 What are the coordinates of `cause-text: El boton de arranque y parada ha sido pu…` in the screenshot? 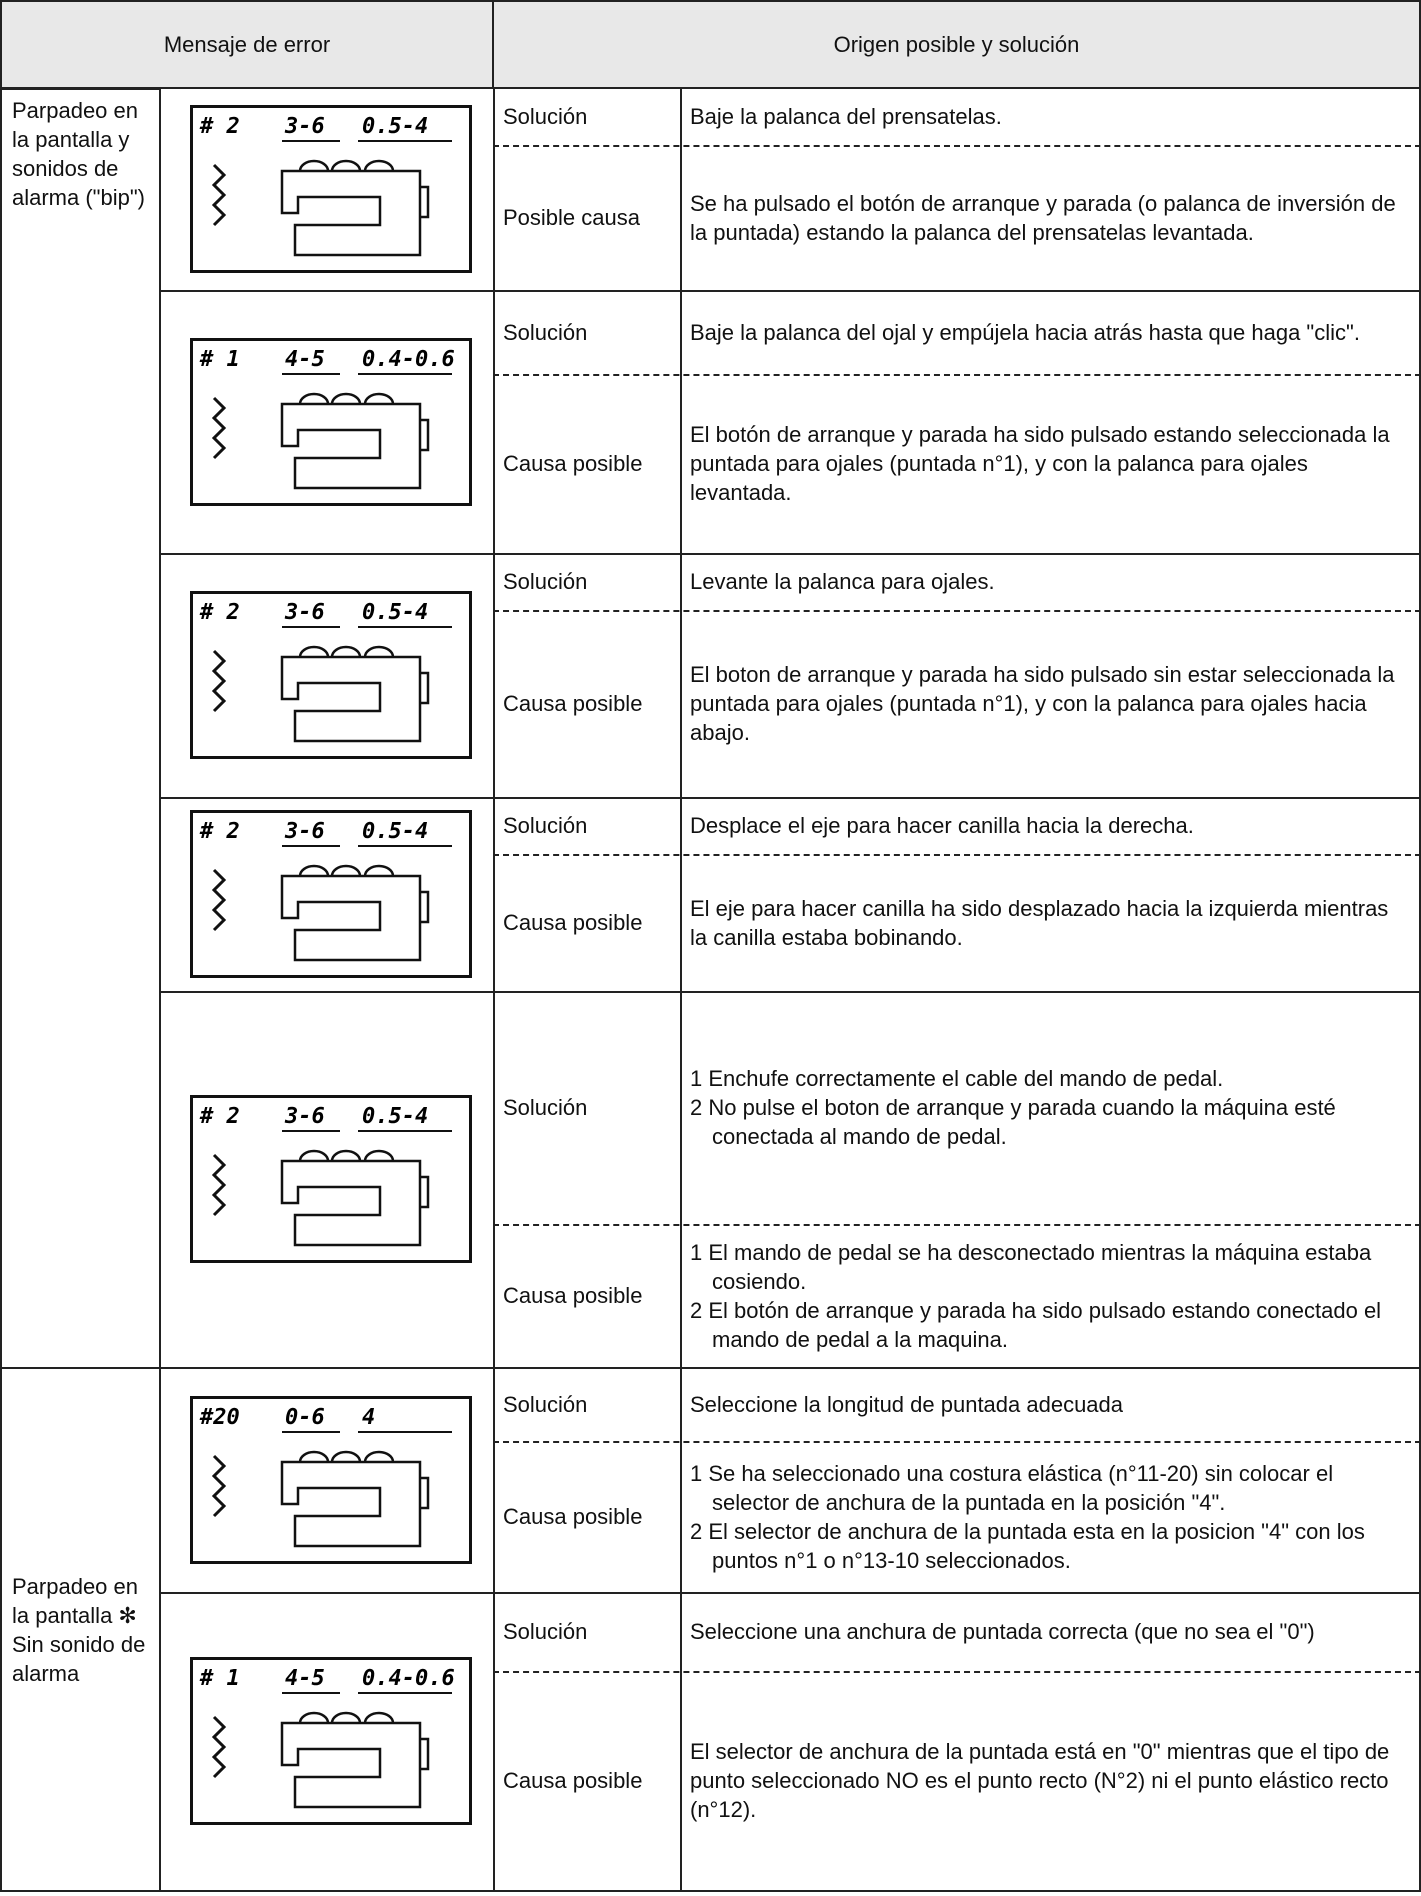 It's located at (1050, 703).